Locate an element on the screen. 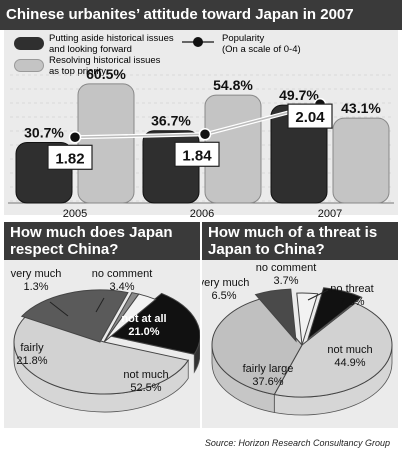 This screenshot has width=402, height=450. pie-slice-value: 3.4% is located at coordinates (121, 287).